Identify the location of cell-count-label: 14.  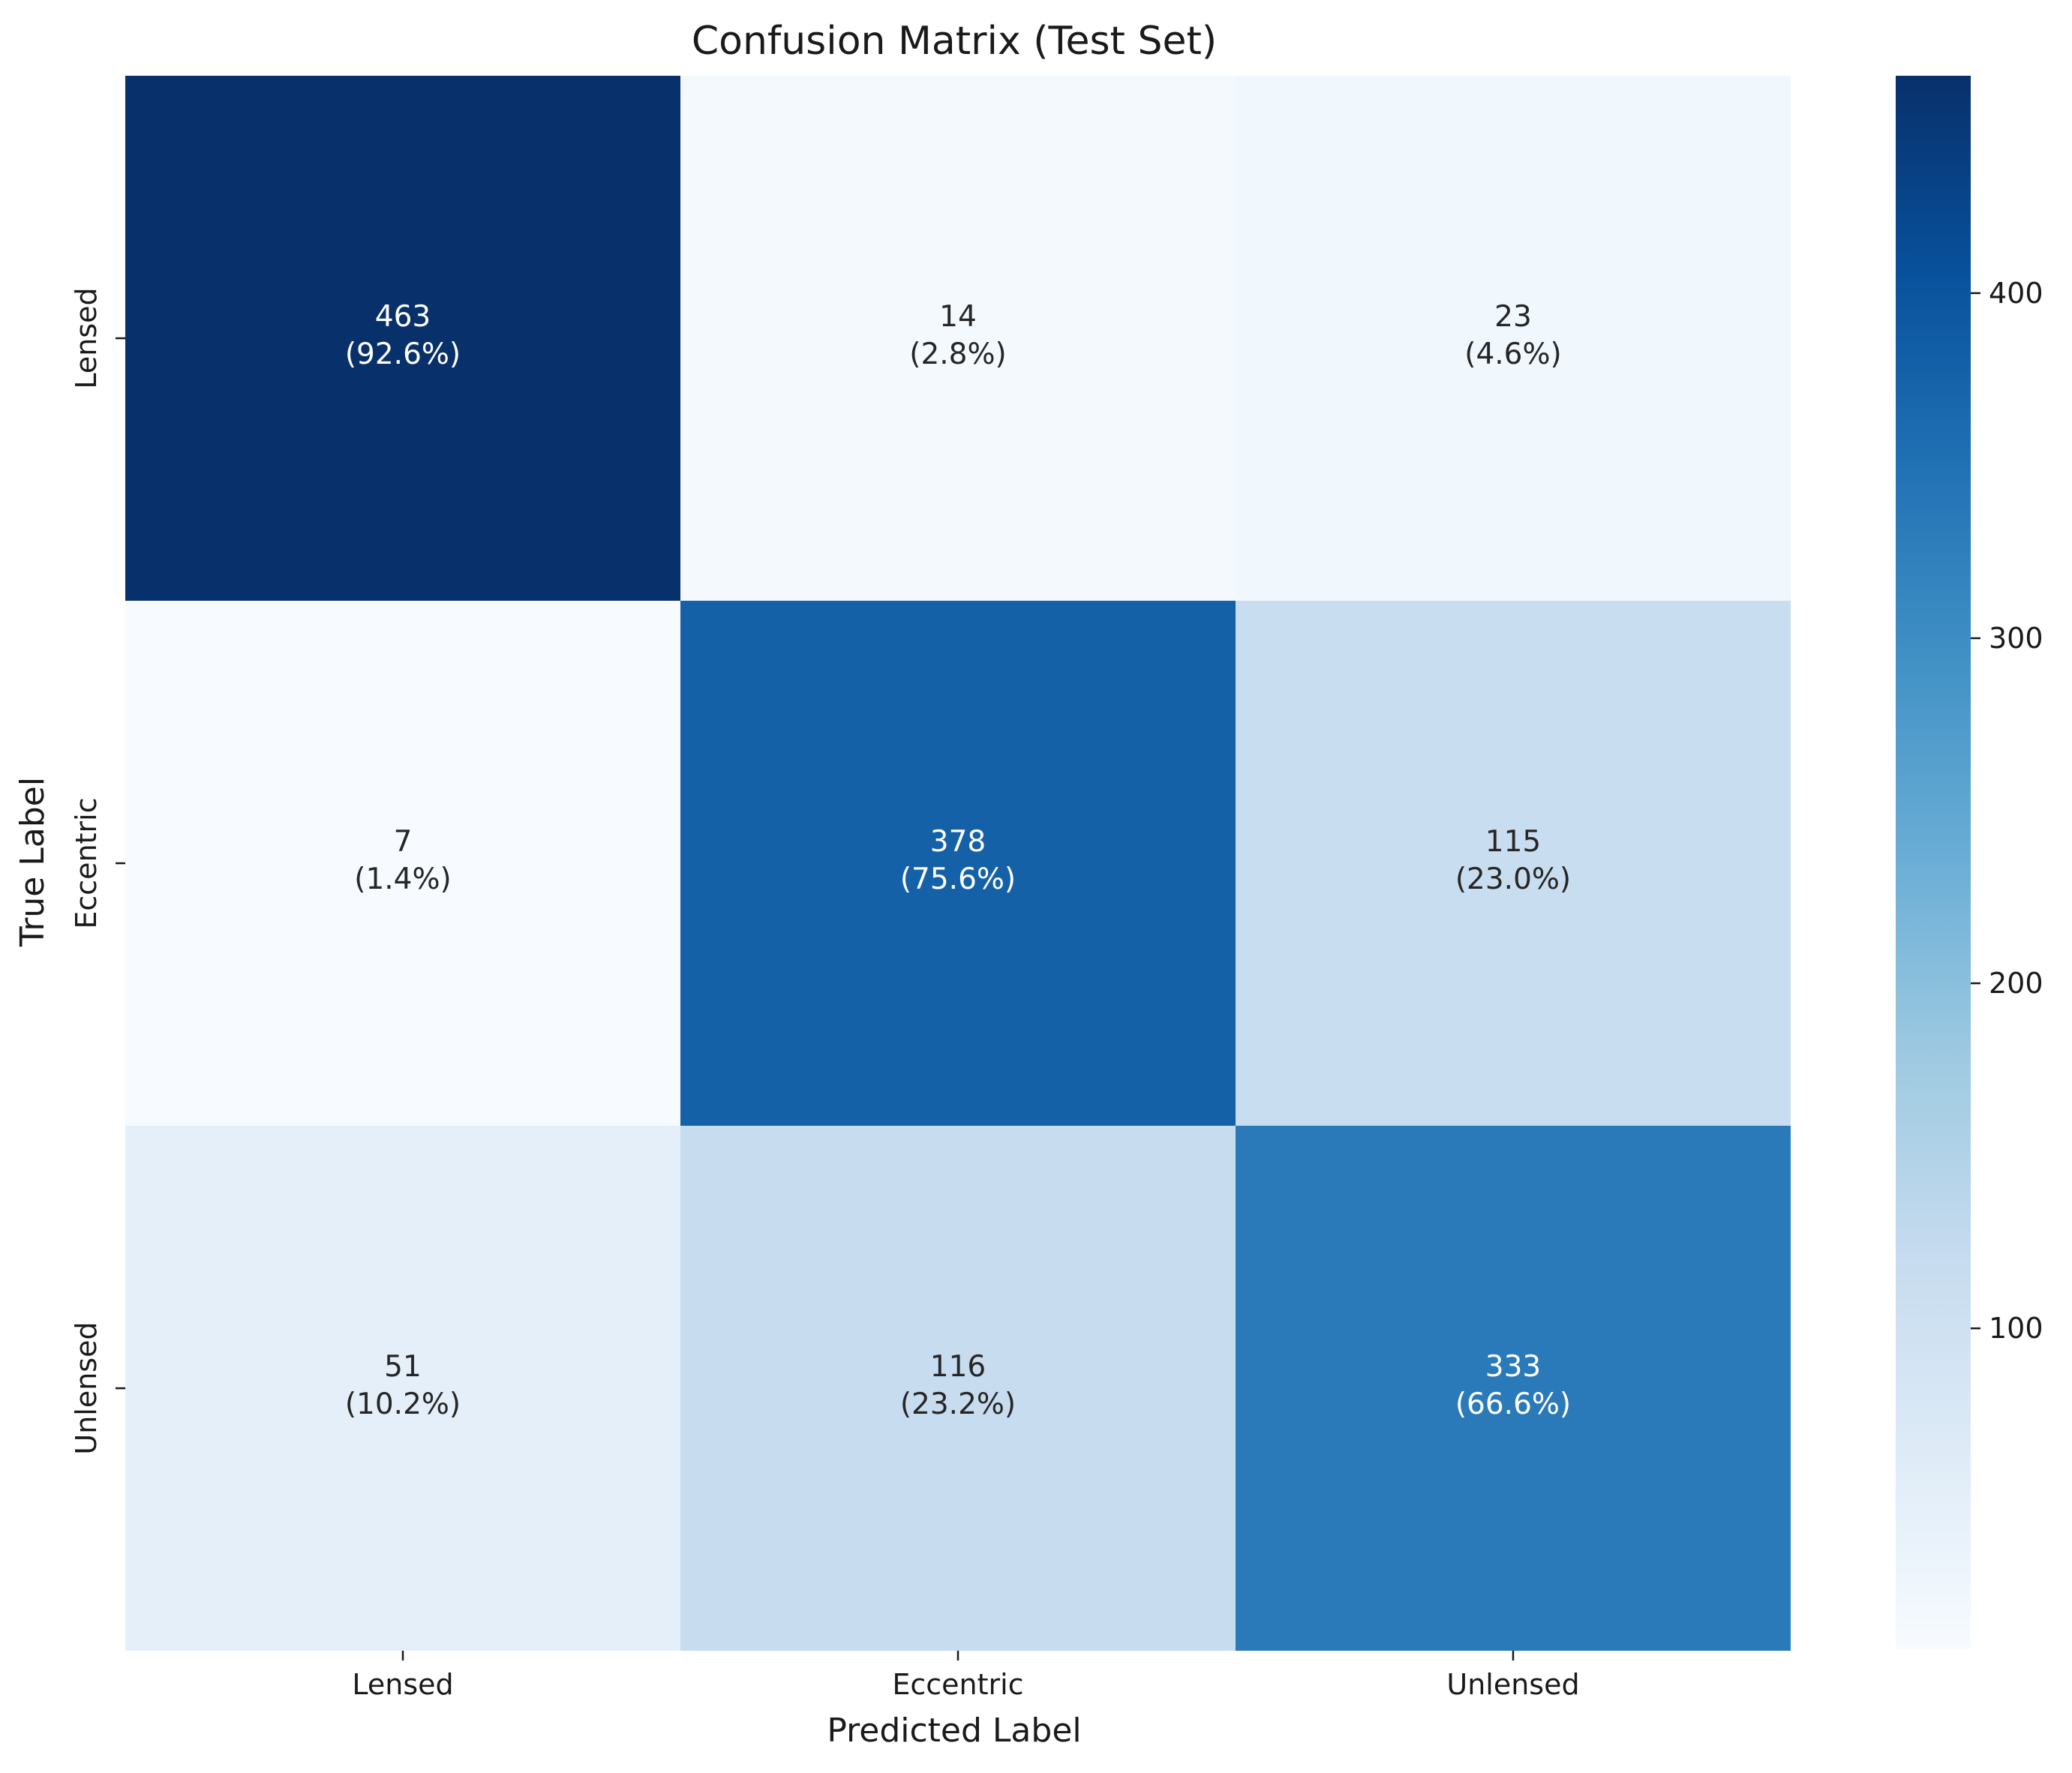
(958, 317).